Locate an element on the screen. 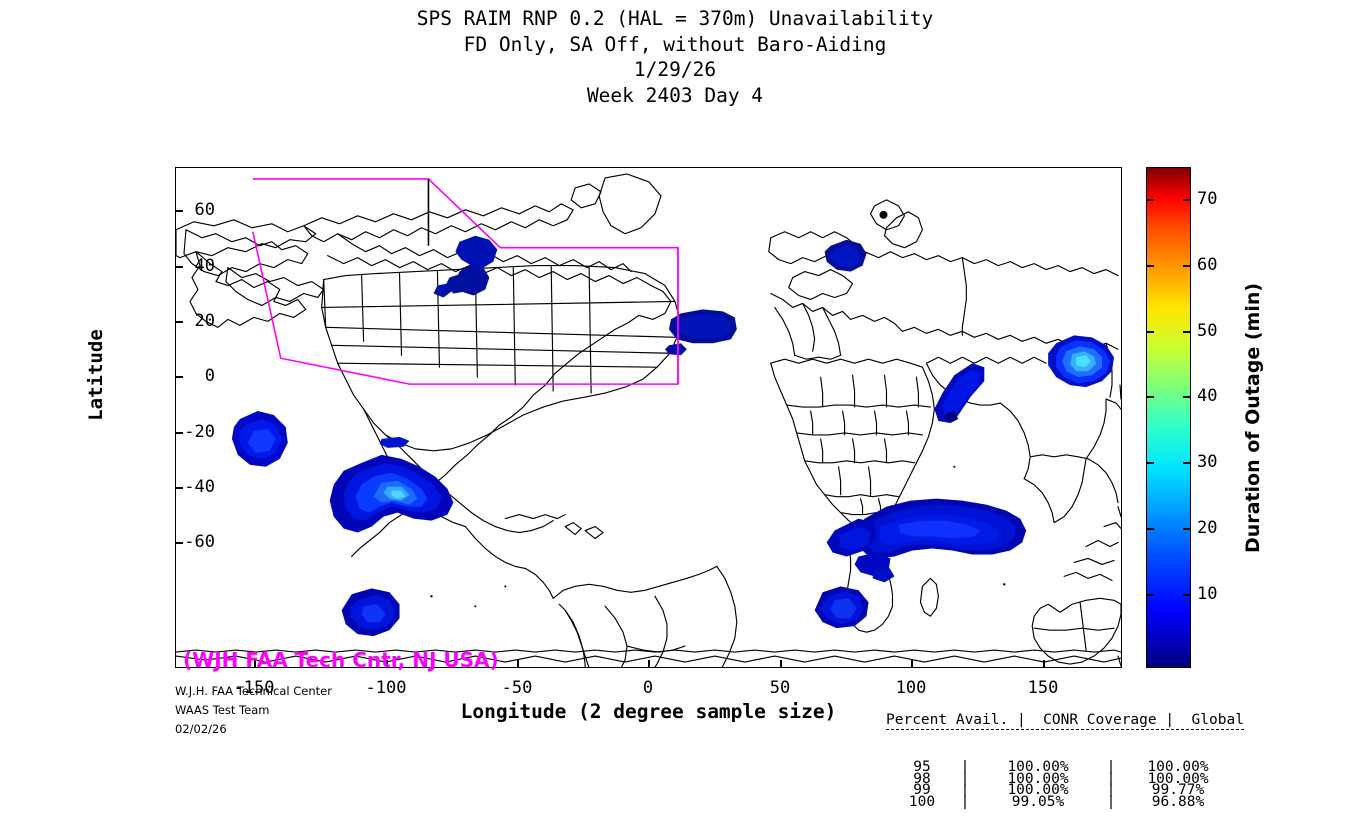  y-tick-label-m20: -20 is located at coordinates (199, 432).